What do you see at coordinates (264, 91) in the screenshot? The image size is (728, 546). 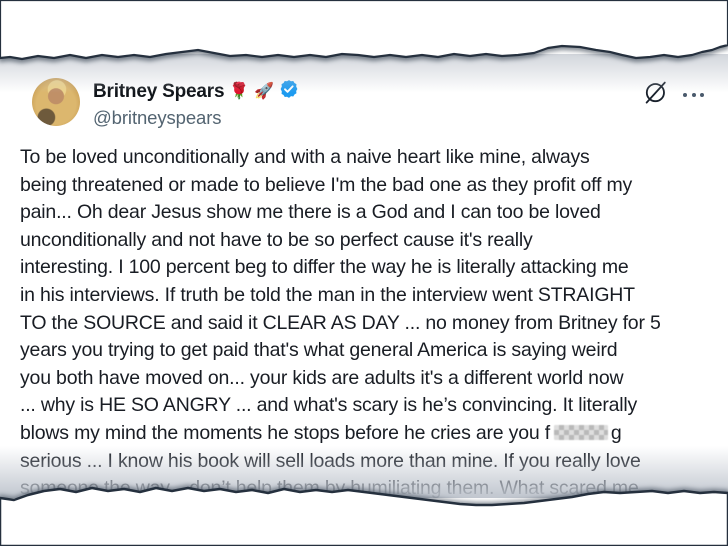 I see `rocket-emoji: 🚀` at bounding box center [264, 91].